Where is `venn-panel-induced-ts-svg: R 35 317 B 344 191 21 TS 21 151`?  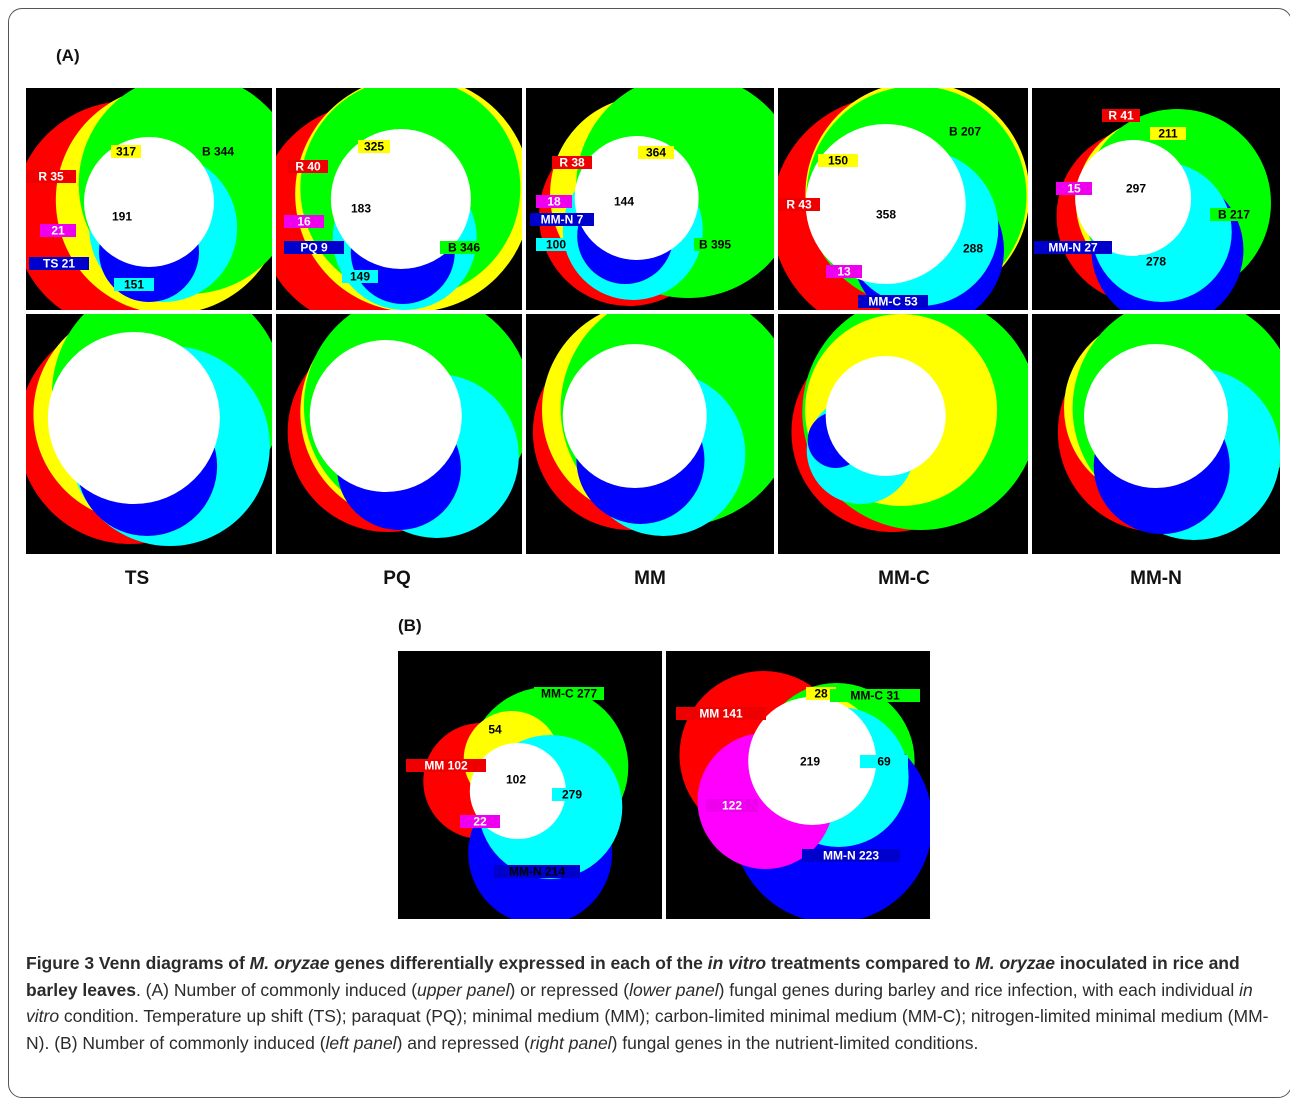
venn-panel-induced-ts-svg: R 35 317 B 344 191 21 TS 21 151 is located at coordinates (149, 199).